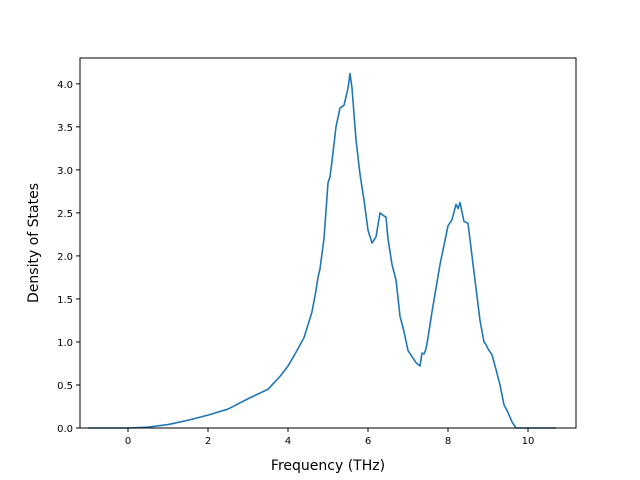 This screenshot has height=480, width=640. Describe the element at coordinates (65, 300) in the screenshot. I see `y-tick-label: 1.5` at that location.